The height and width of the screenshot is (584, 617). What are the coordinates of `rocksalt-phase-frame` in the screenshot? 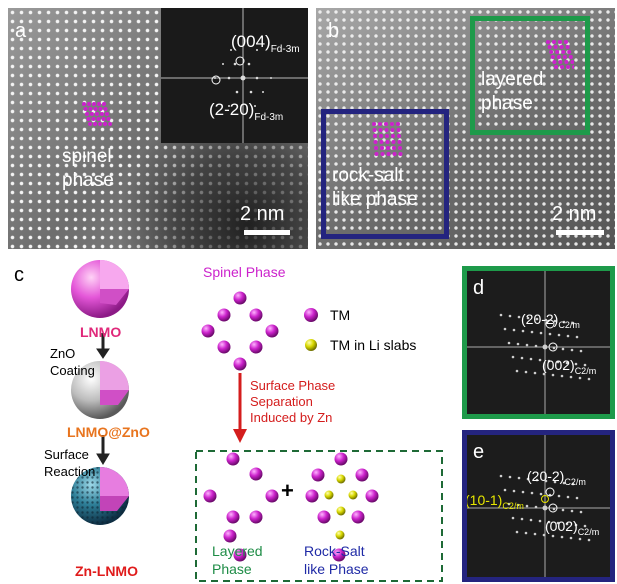 It's located at (385, 174).